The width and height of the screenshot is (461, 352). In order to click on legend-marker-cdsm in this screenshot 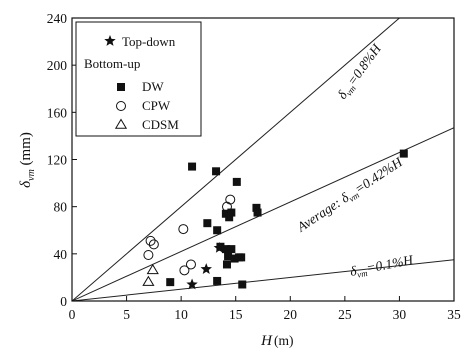, I will do `click(121, 123)`.